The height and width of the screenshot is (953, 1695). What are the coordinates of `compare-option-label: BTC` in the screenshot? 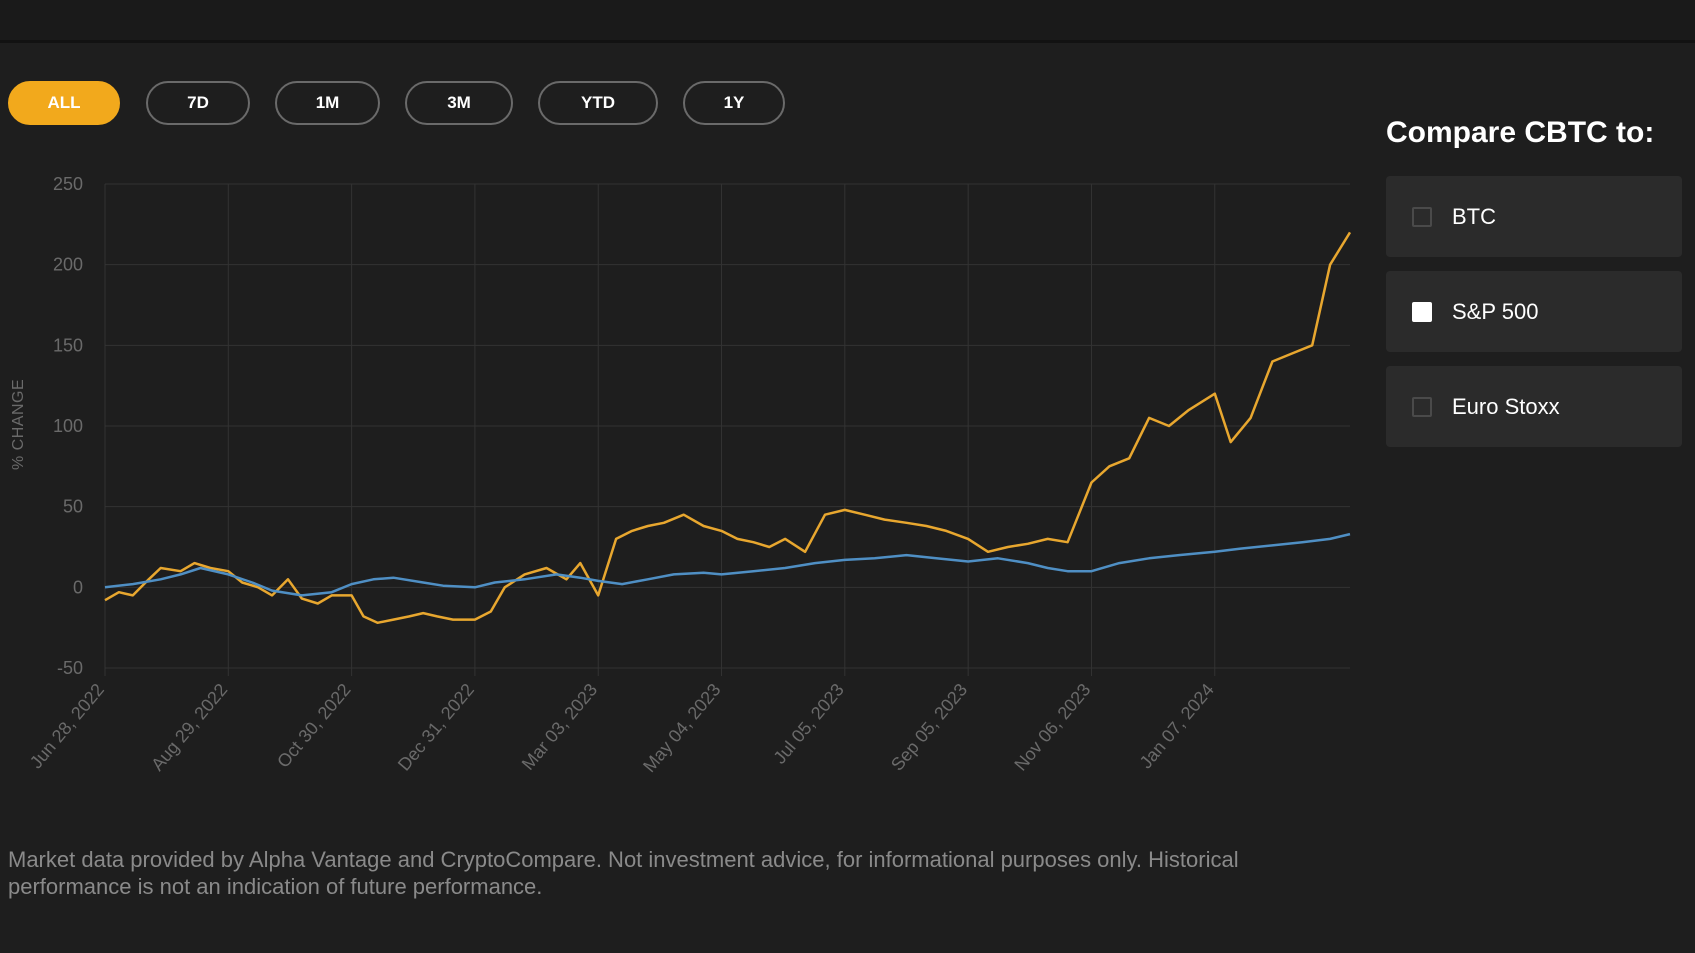 It's located at (1474, 216).